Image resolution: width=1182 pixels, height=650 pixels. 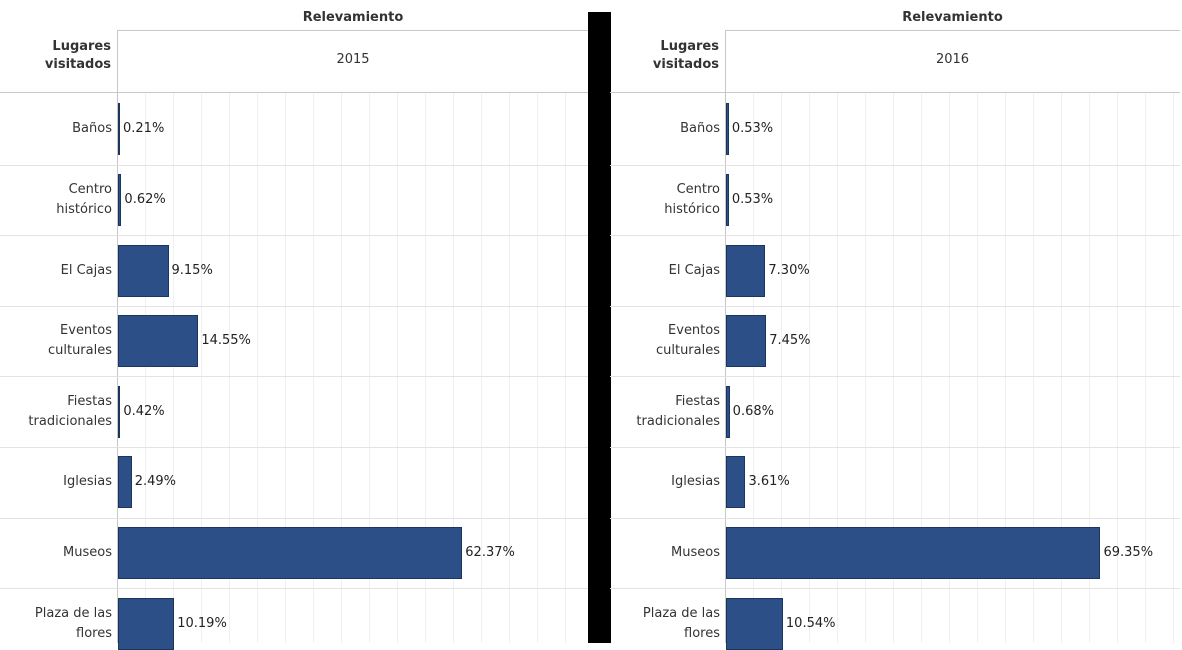 I want to click on data-label: 0.42%, so click(x=144, y=411).